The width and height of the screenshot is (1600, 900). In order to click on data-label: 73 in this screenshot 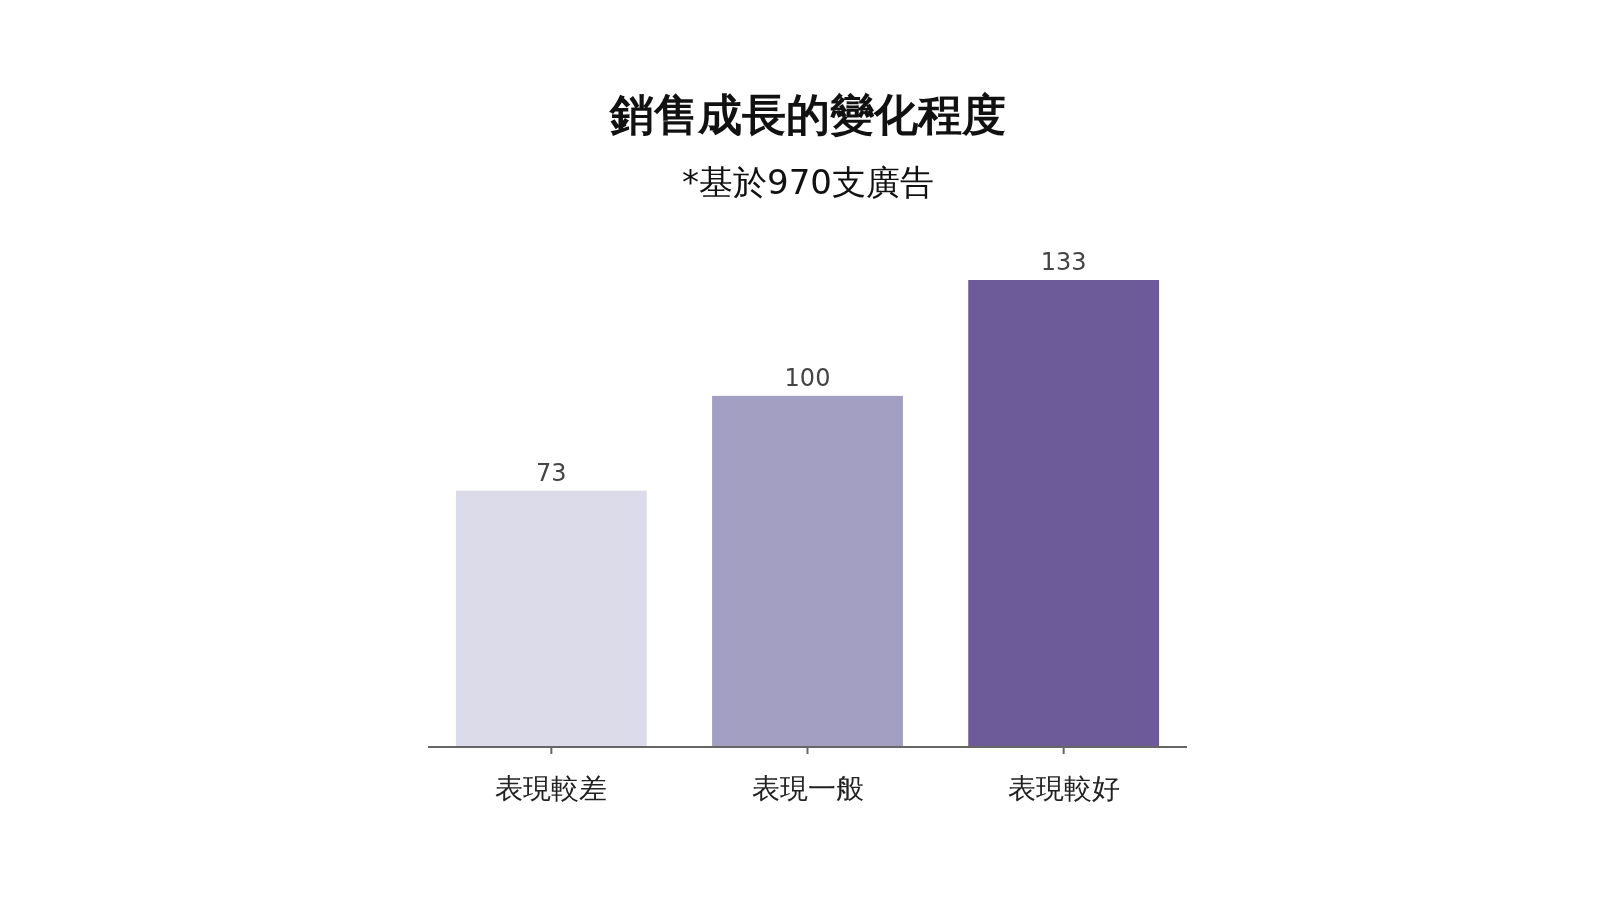, I will do `click(551, 472)`.